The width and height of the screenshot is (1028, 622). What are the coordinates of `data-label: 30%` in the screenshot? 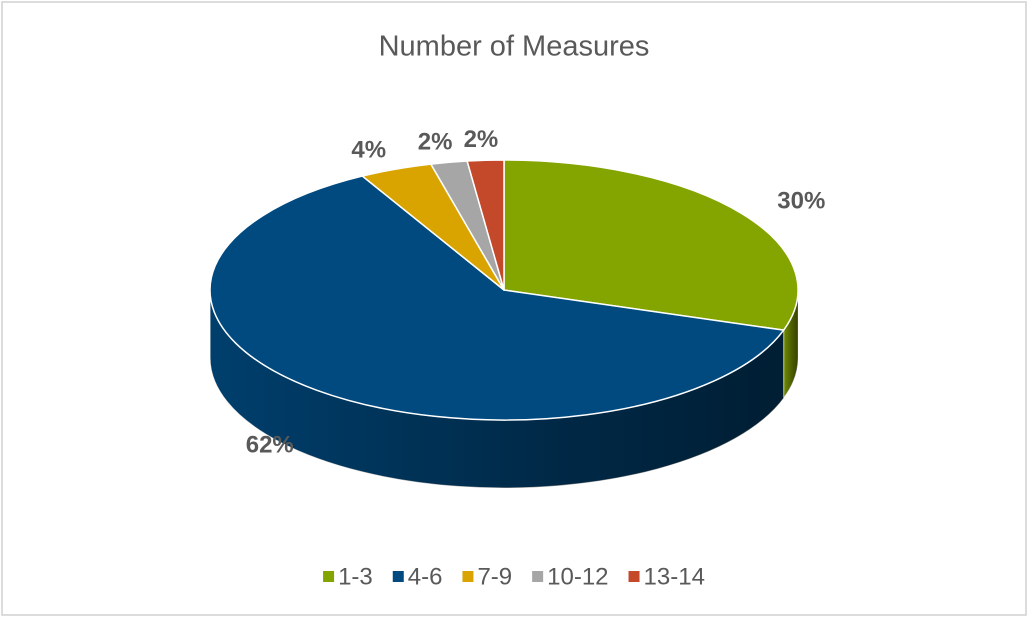 It's located at (801, 200).